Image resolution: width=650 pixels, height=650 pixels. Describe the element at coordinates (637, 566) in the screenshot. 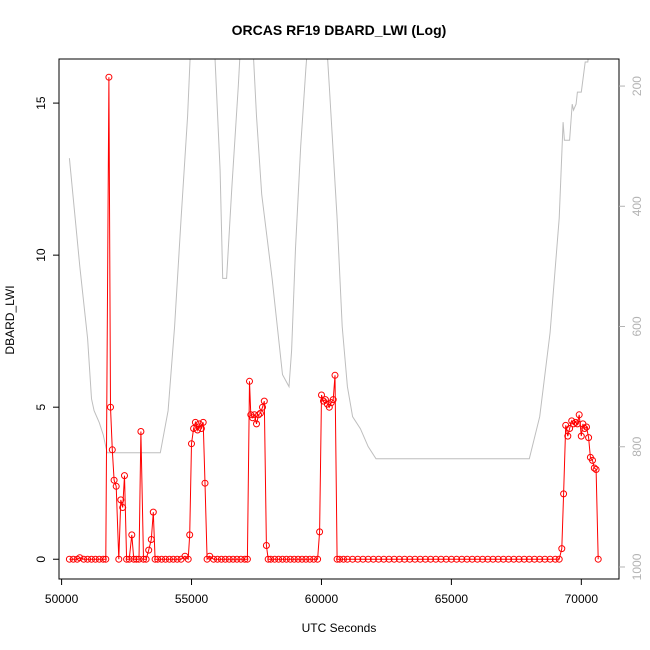

I see `y2-tick-label: 1000` at that location.